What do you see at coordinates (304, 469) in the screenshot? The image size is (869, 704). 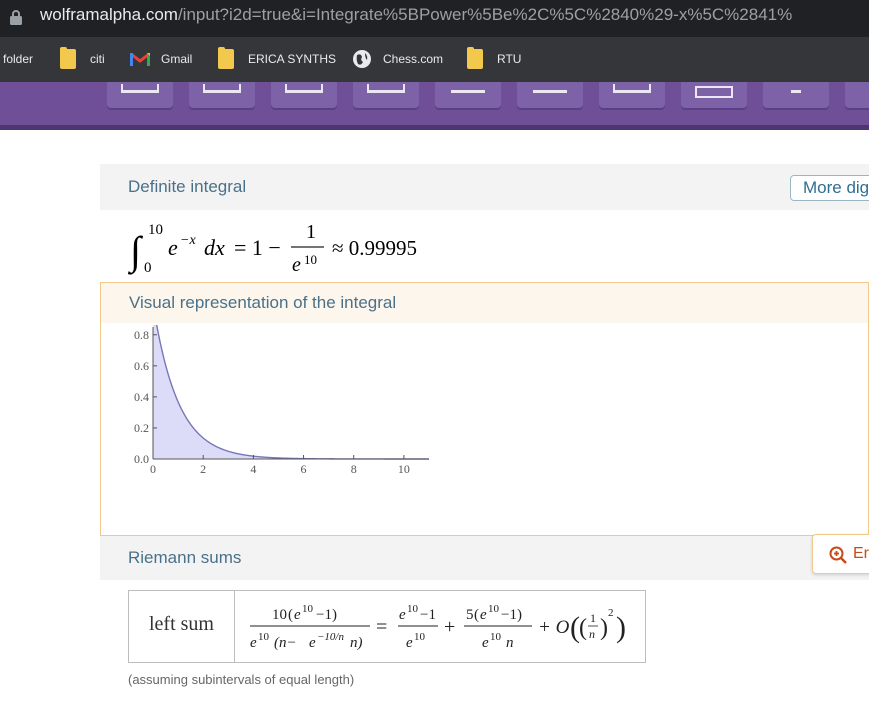 I see `x-tick-label: 6` at bounding box center [304, 469].